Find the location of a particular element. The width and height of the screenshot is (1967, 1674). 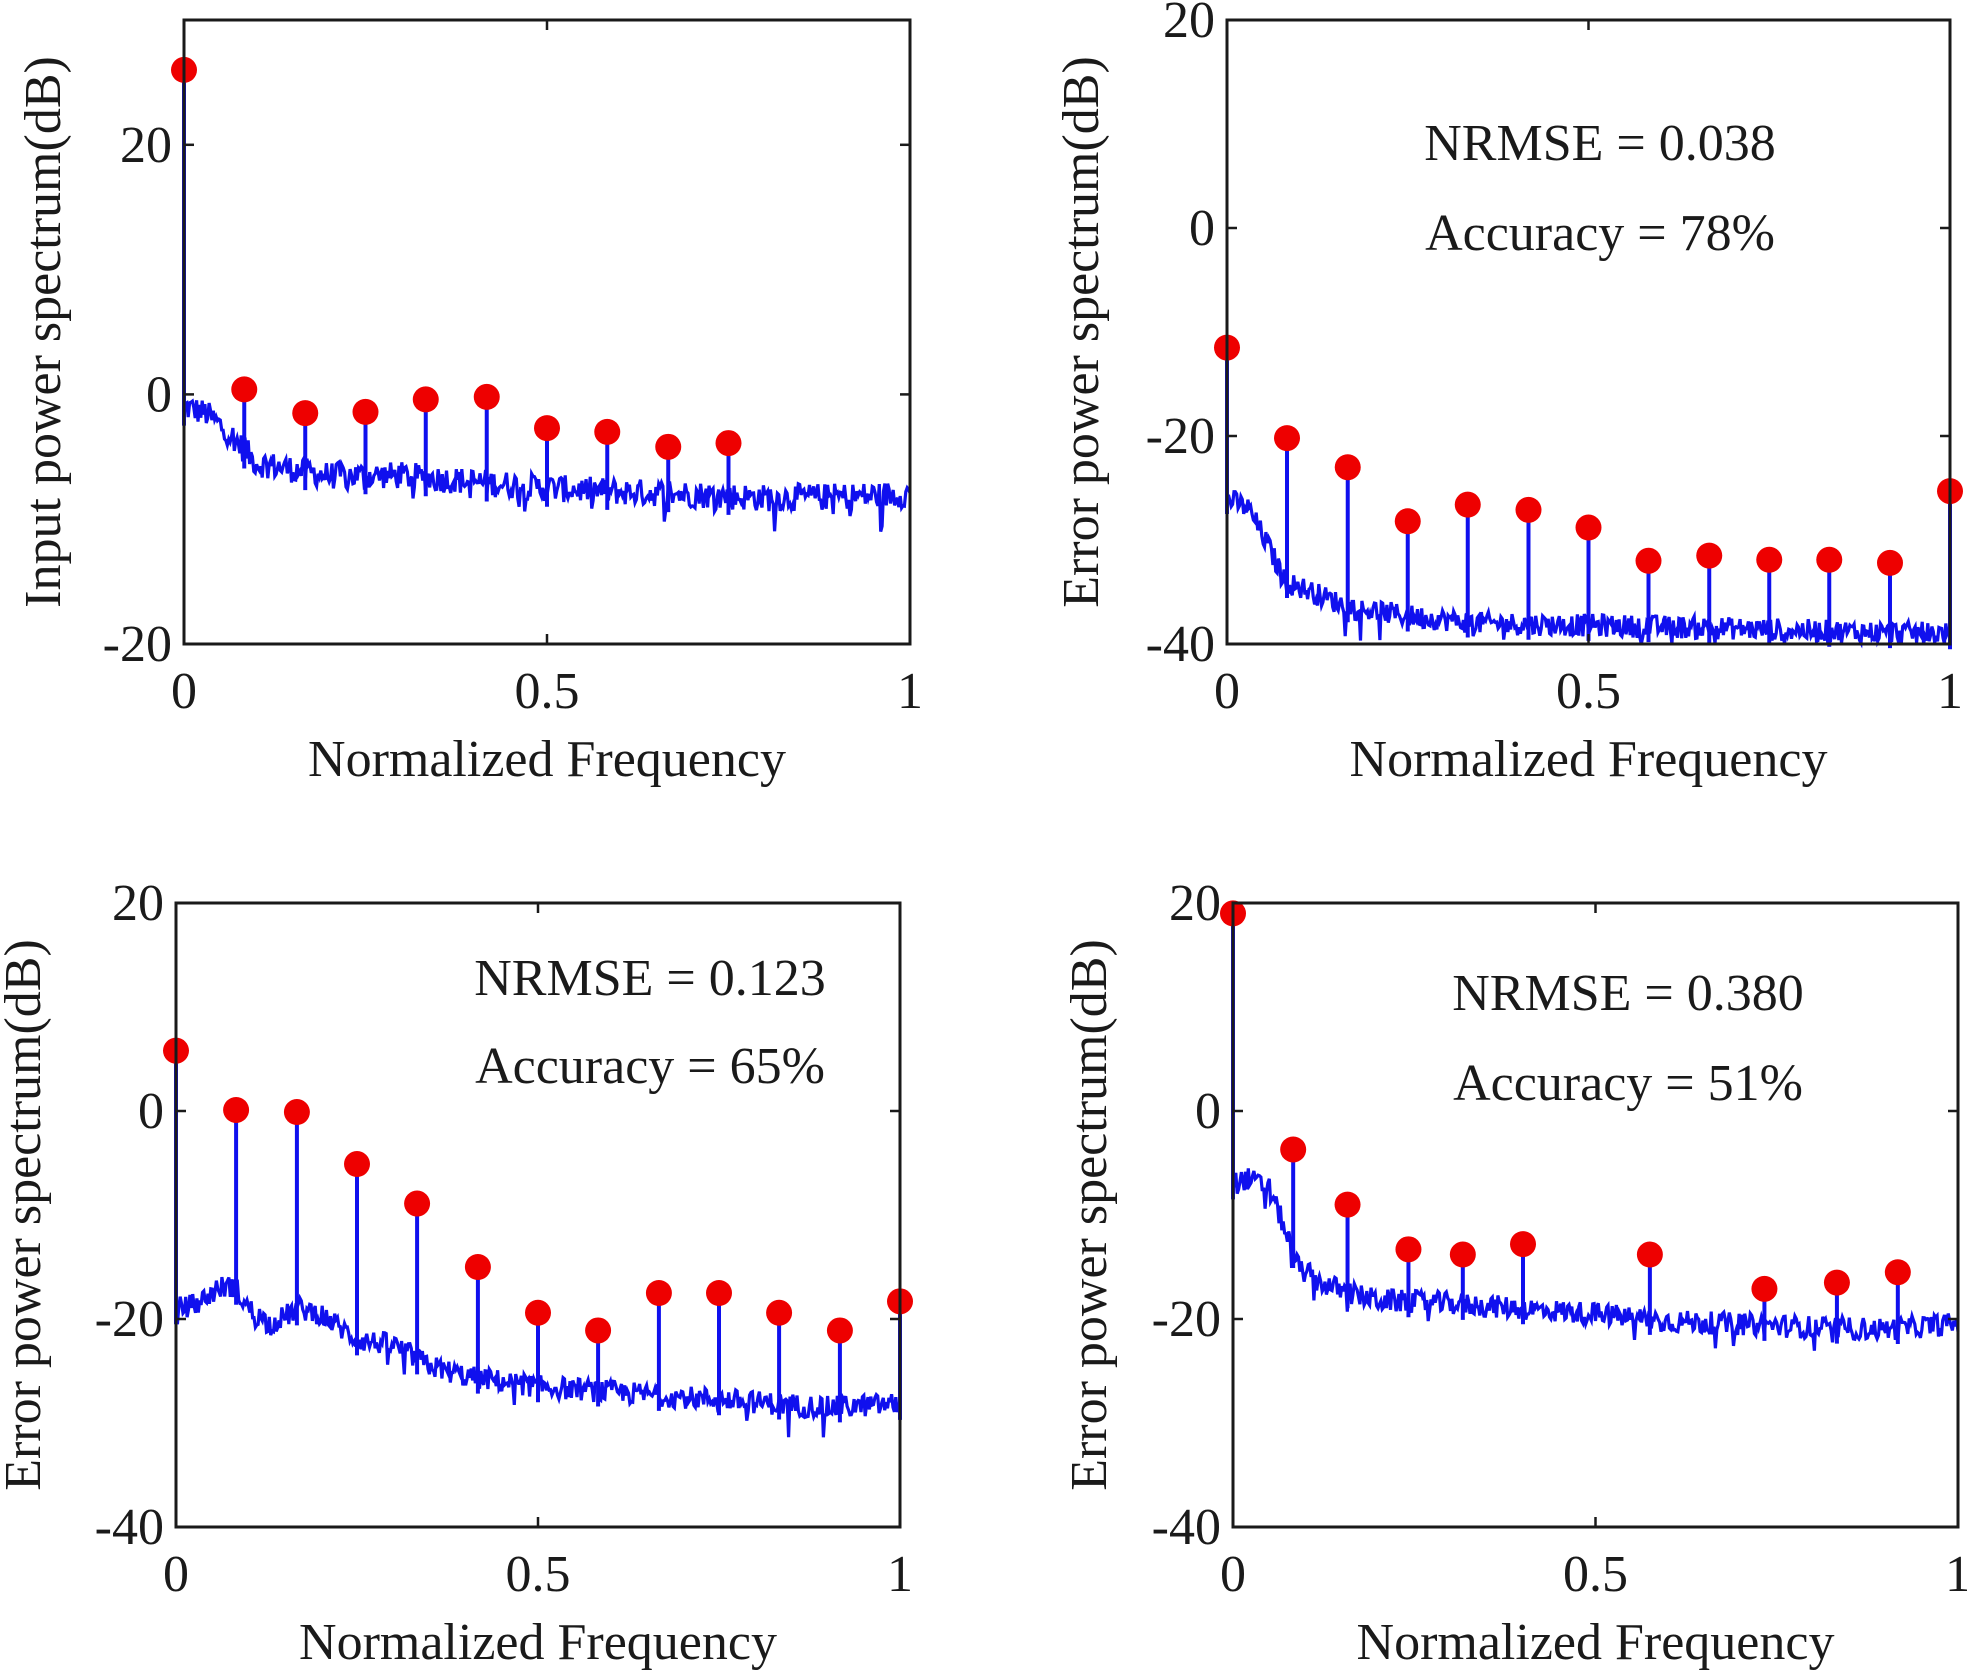

annotation-text: NRMSE = 0.380 is located at coordinates (1627, 993).